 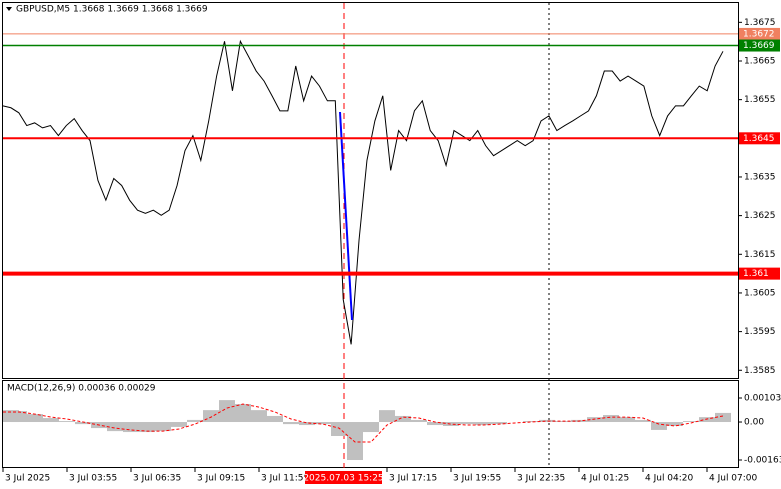 I want to click on x-tick-label: 3 Jul 06:35, so click(x=157, y=479).